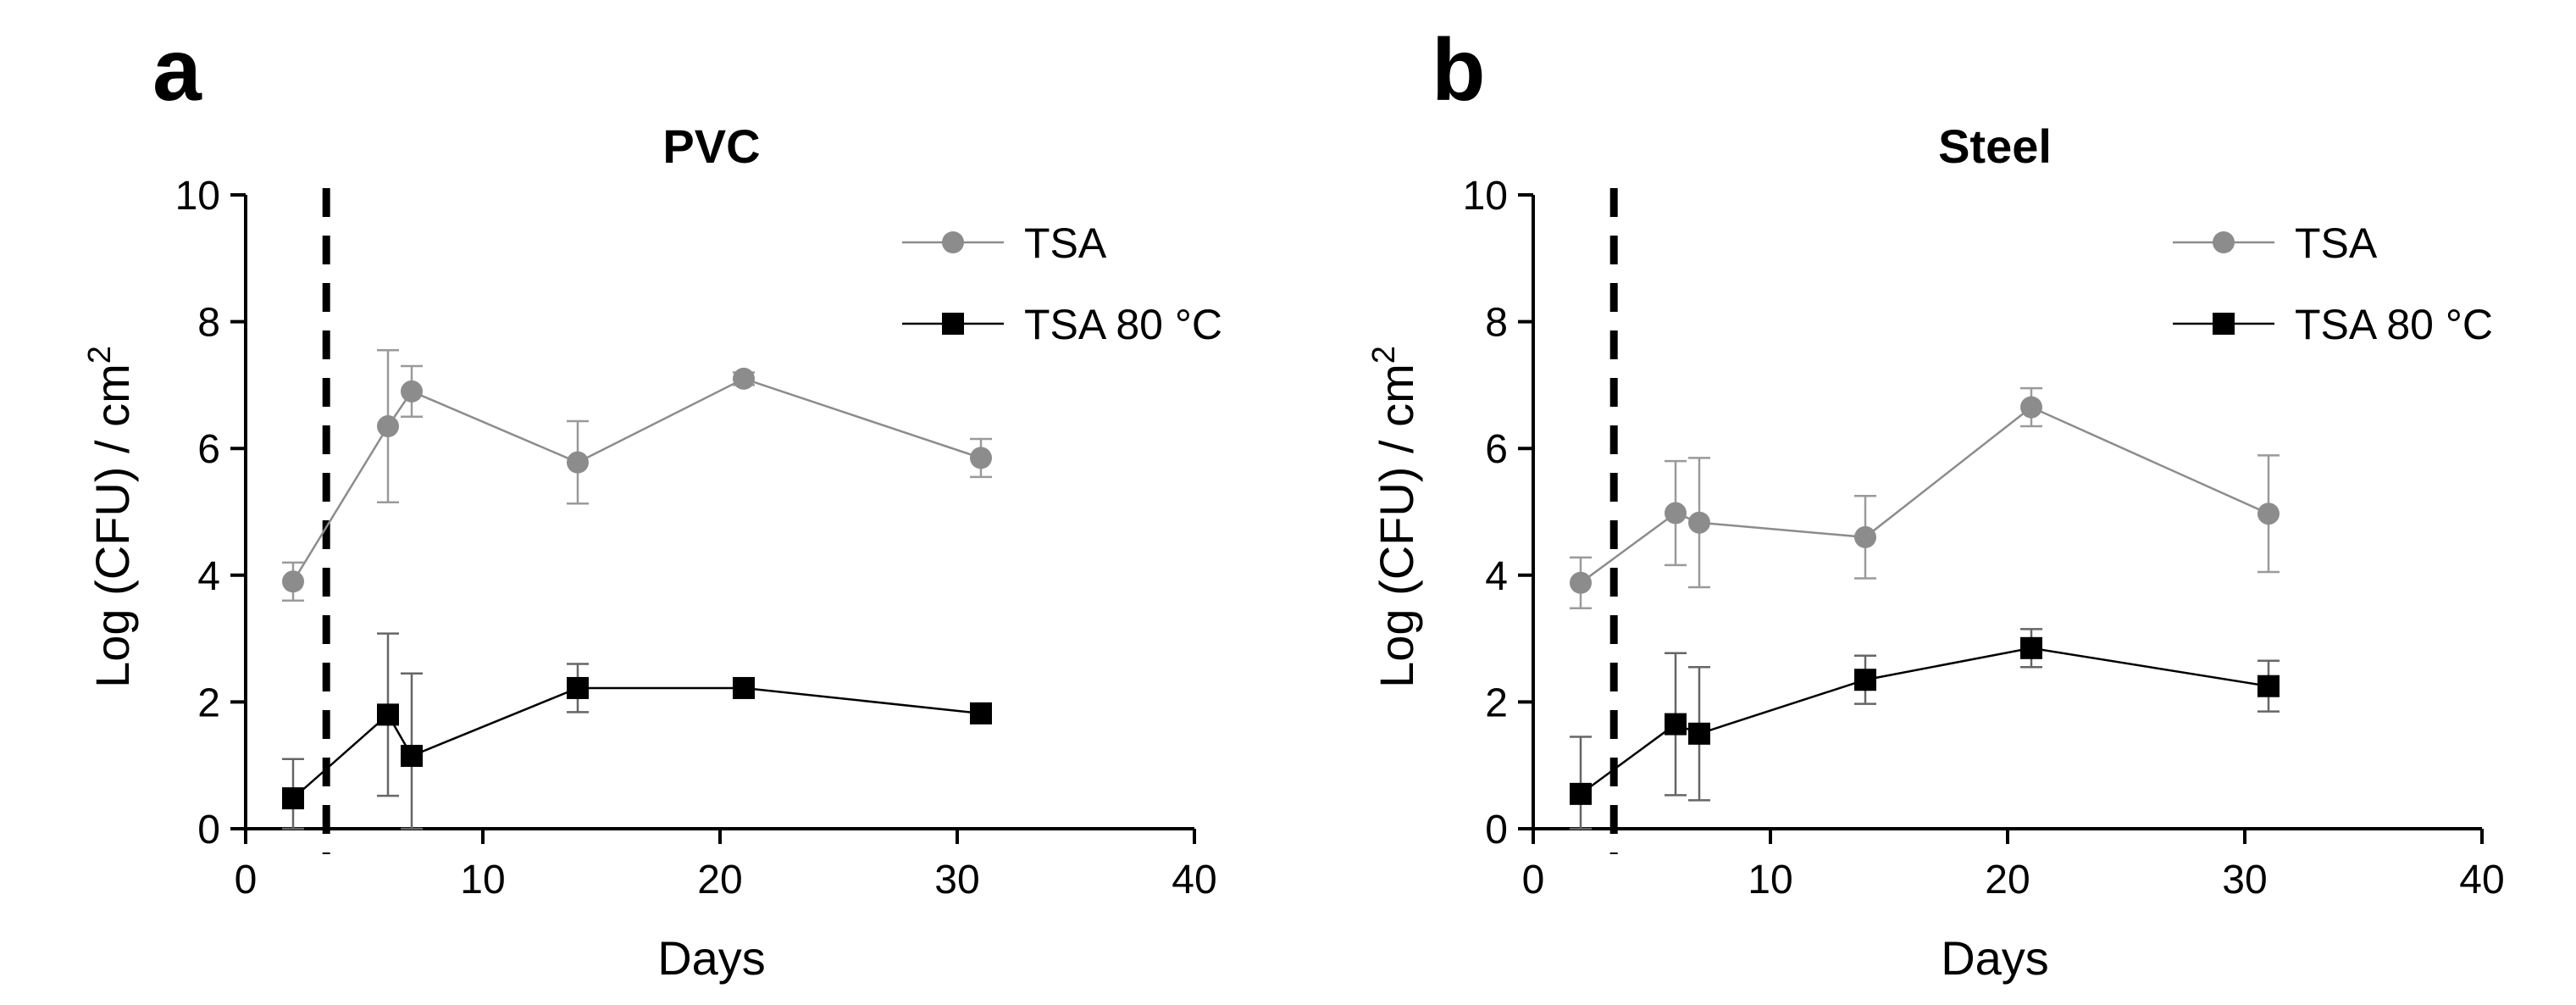 The width and height of the screenshot is (2576, 1005). Describe the element at coordinates (1459, 70) in the screenshot. I see `panel-letter: b` at that location.